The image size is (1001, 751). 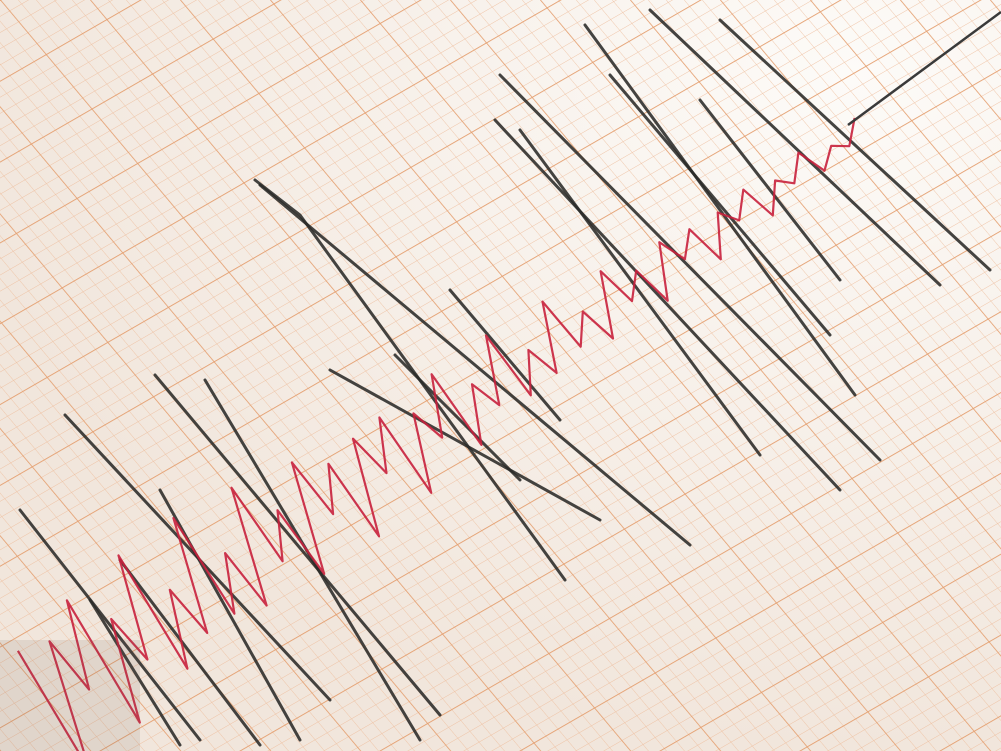 I want to click on stylus-arm, so click(x=924, y=68).